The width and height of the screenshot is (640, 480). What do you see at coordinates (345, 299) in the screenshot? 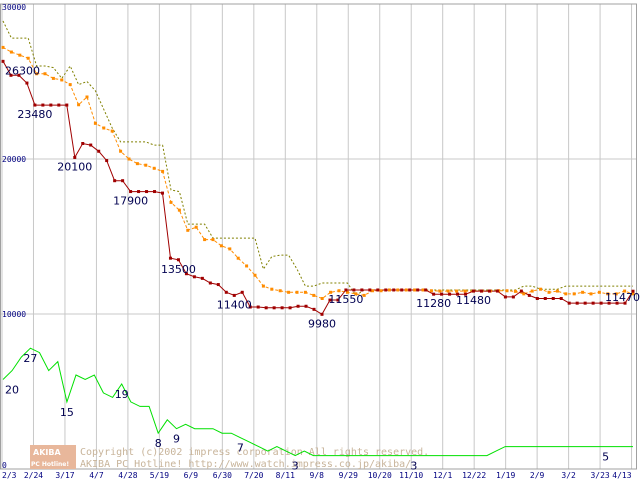
I see `data-label-min-price: 11550` at bounding box center [345, 299].